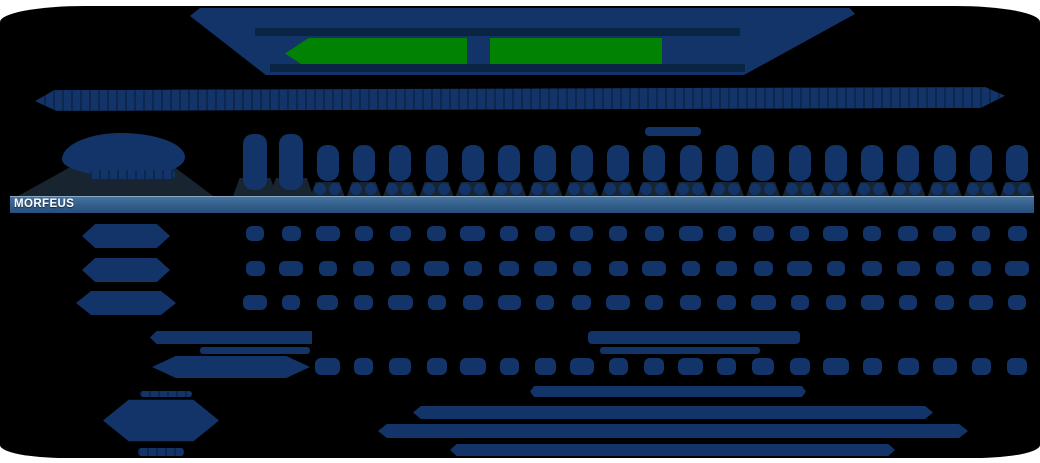 This screenshot has height=463, width=1040. What do you see at coordinates (668, 391) in the screenshot?
I see `center-caption-silhouette` at bounding box center [668, 391].